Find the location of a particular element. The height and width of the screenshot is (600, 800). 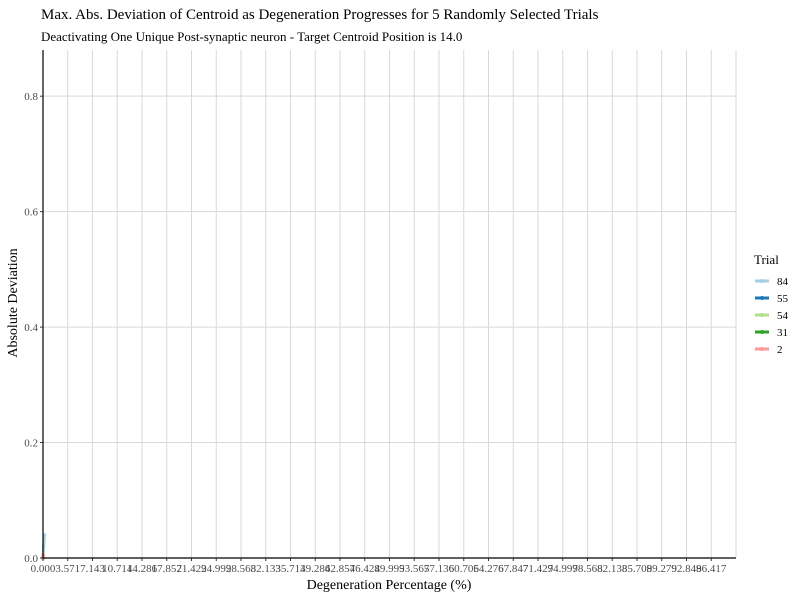

x-tick-label: 3.571 is located at coordinates (67, 569).